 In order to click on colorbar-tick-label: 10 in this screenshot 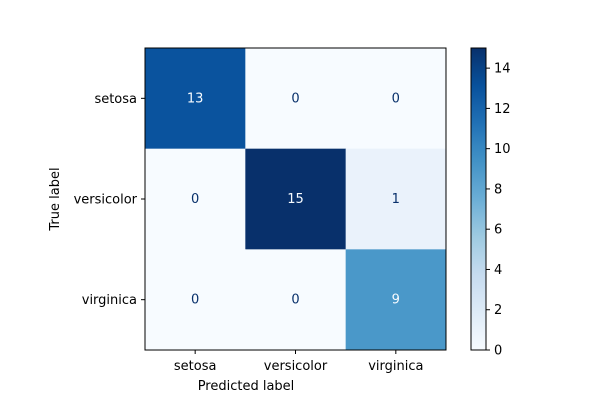, I will do `click(502, 149)`.